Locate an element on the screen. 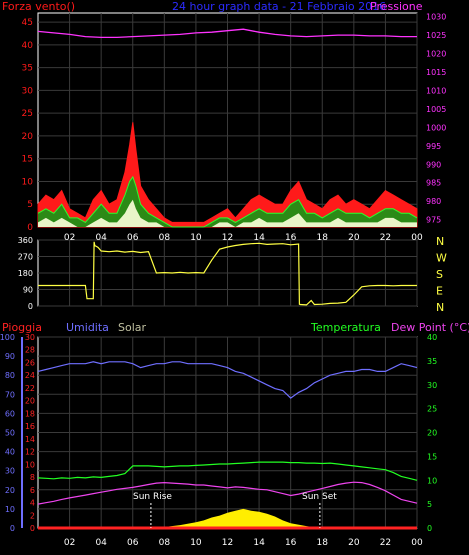 Image resolution: width=469 pixels, height=555 pixels. wind-y-tick-label: 15 is located at coordinates (27, 160).